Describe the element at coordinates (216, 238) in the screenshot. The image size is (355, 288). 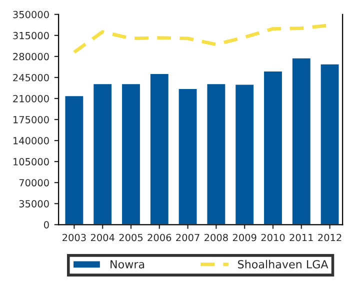
I see `x-tick-label: 2008` at that location.